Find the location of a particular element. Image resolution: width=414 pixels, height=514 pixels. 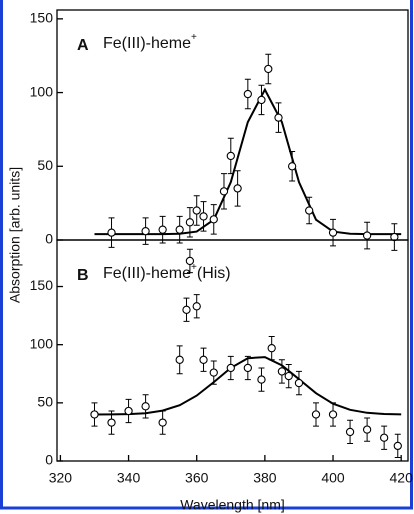

x-tick-label: 380 is located at coordinates (265, 478).